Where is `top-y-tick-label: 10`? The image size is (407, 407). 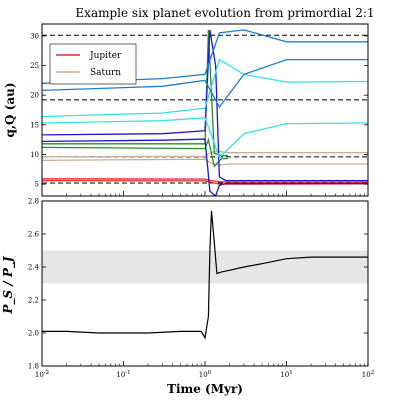
top-y-tick-label: 10 is located at coordinates (34, 155).